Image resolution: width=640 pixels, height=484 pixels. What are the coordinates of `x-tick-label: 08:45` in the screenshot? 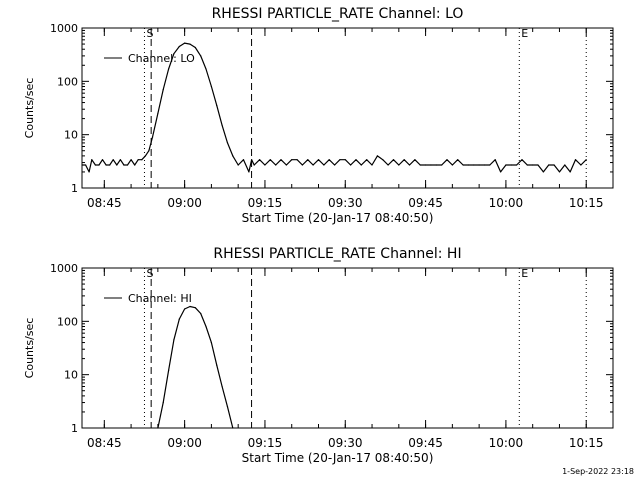 It's located at (104, 443).